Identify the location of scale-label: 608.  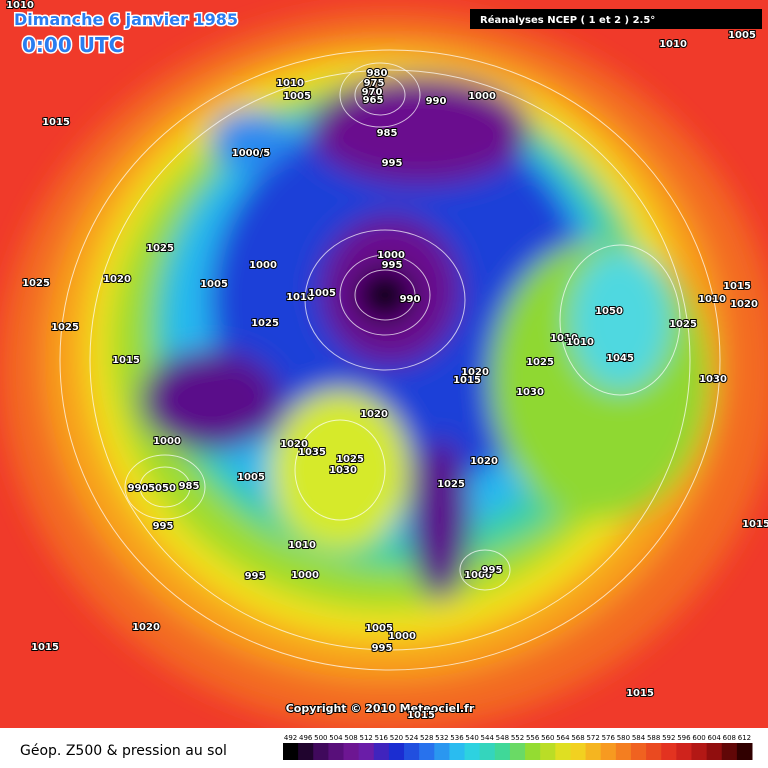
(729, 738).